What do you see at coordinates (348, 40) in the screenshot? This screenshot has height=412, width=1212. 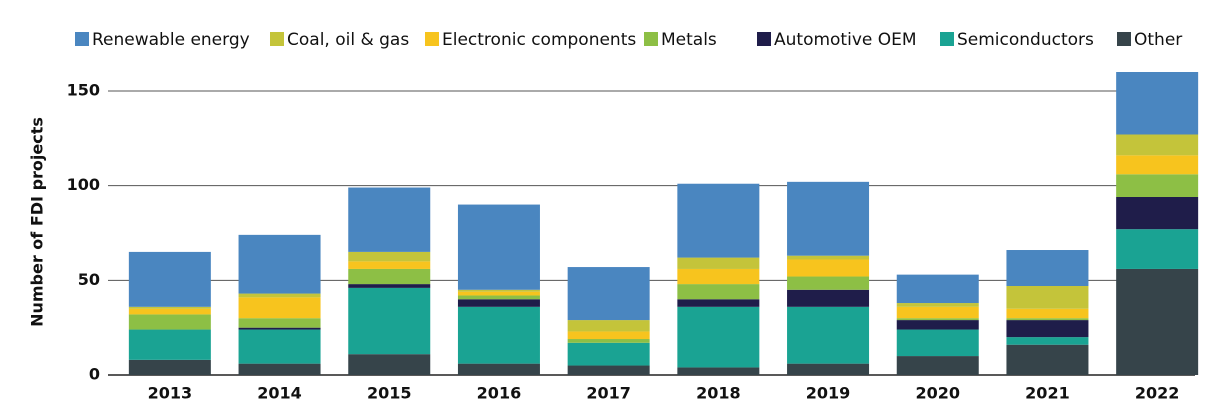 I see `legend-label: Coal, oil & gas` at bounding box center [348, 40].